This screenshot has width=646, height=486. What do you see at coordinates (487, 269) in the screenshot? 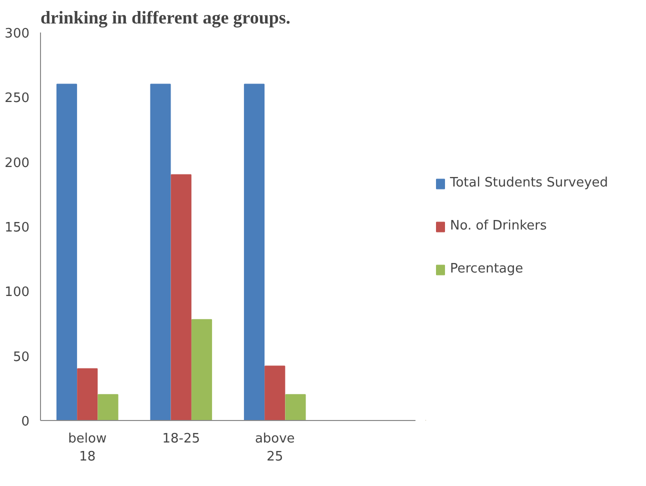
I see `legend-label: Percentage` at bounding box center [487, 269].